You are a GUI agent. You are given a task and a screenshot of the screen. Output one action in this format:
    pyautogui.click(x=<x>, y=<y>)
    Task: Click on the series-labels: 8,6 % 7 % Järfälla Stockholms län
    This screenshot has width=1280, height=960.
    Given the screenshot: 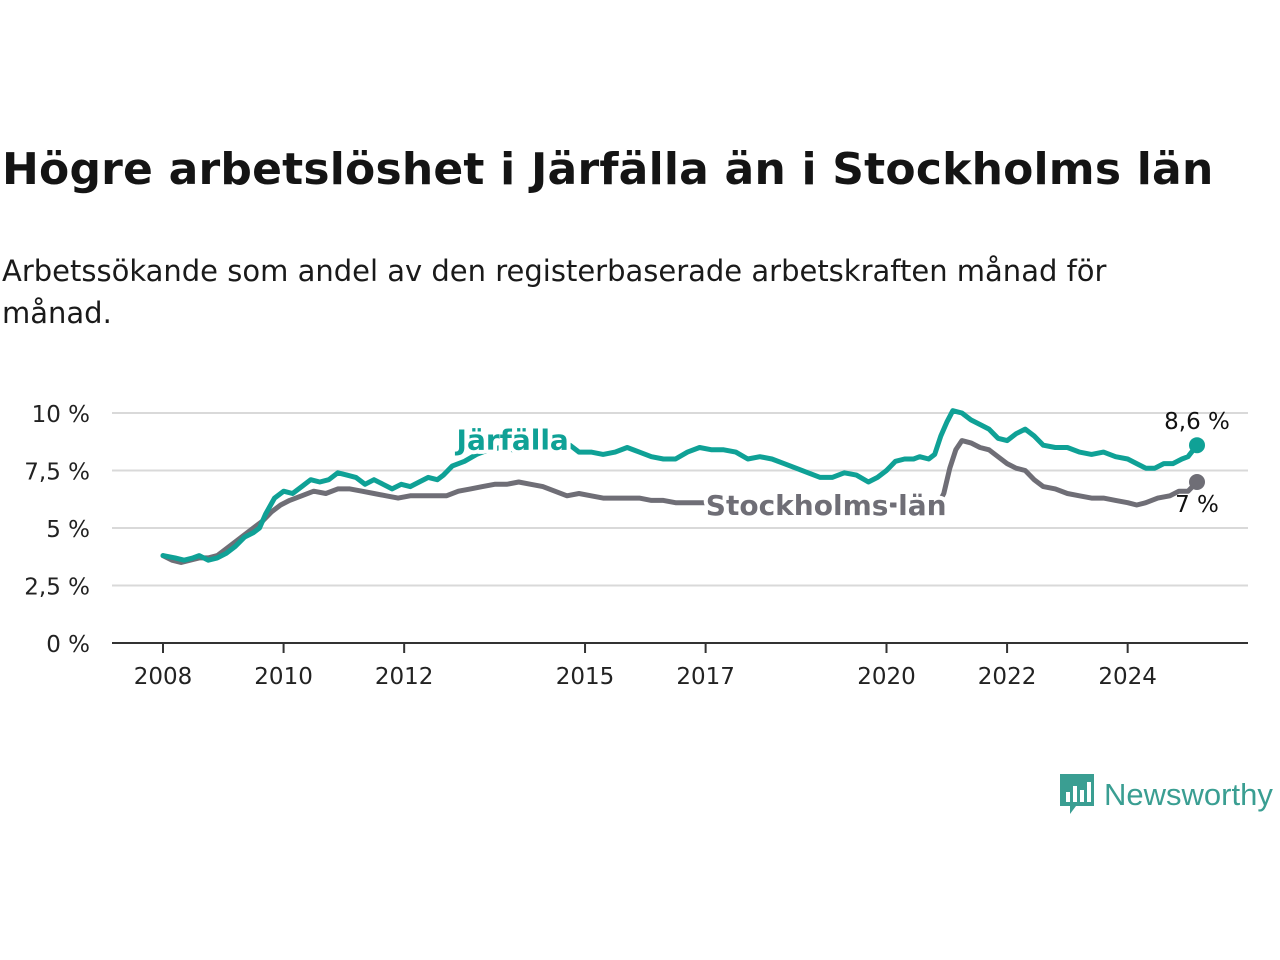 What is the action you would take?
    pyautogui.click(x=840, y=467)
    